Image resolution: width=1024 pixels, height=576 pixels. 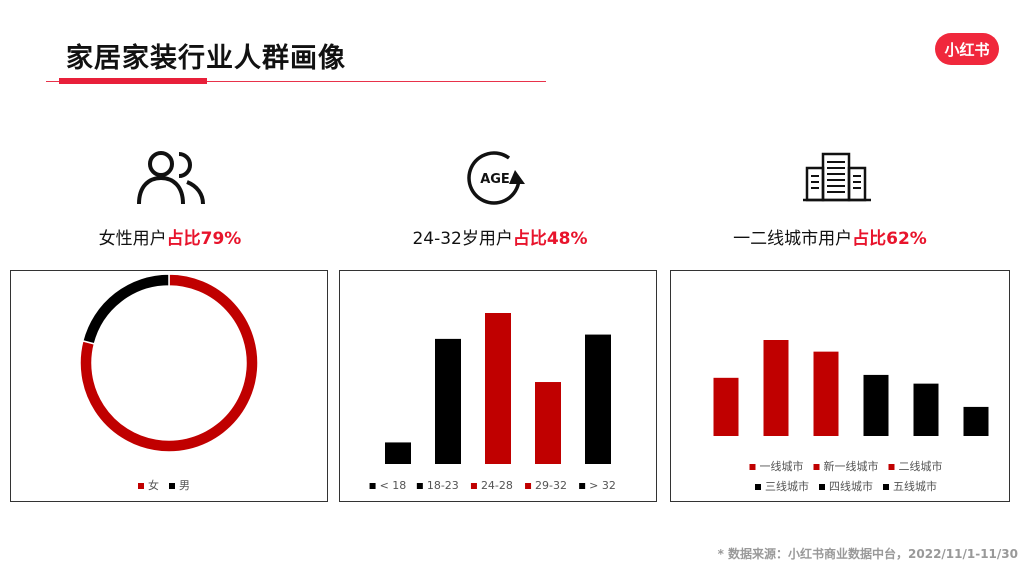 I want to click on stat-age-value: 占比48%, so click(x=550, y=239).